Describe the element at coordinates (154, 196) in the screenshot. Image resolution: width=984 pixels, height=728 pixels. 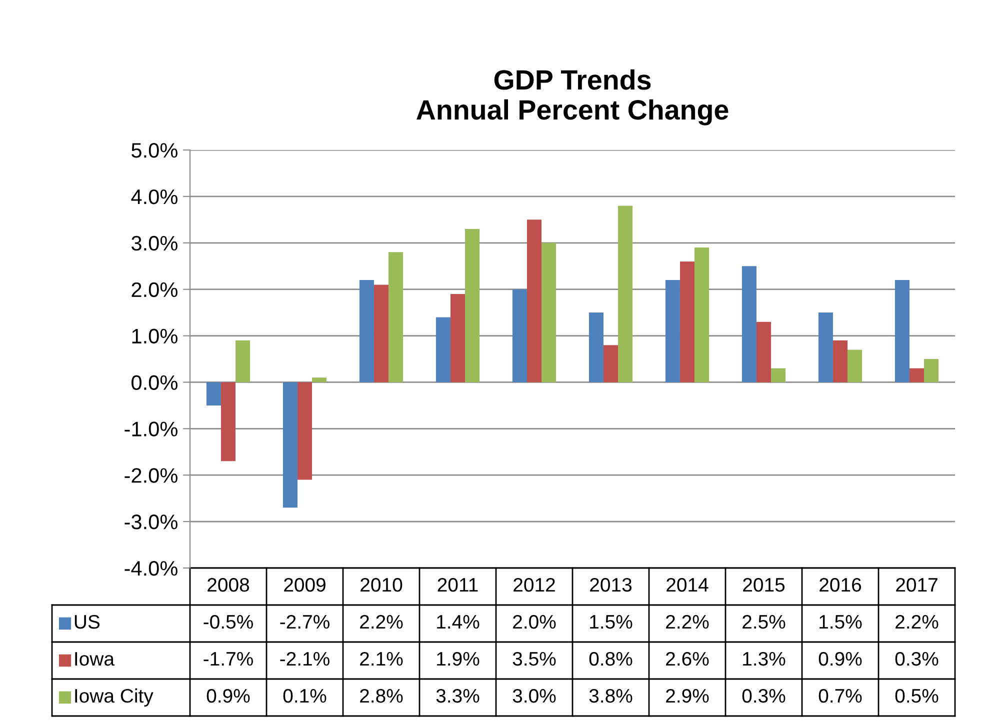
I see `y-tick-label: 4.0%` at that location.